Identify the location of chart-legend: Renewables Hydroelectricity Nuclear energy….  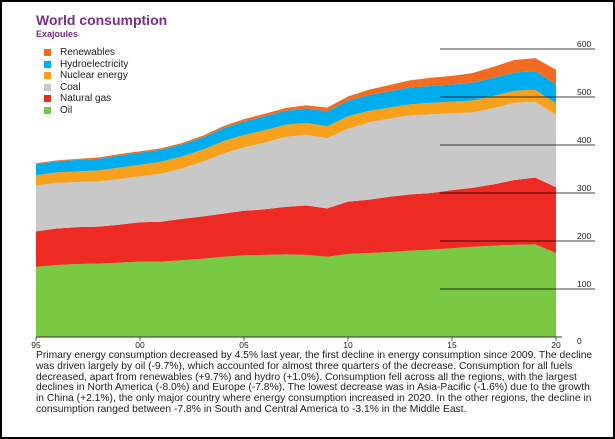
(86, 81).